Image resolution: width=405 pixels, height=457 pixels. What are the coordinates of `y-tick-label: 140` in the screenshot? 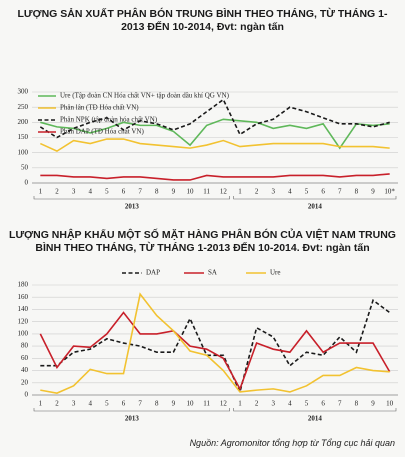 It's located at (23, 309).